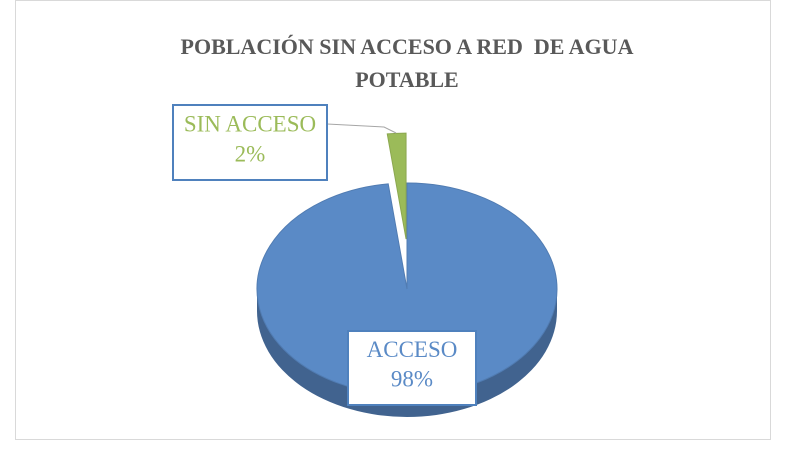  I want to click on label-category: SIN ACCESO, so click(250, 123).